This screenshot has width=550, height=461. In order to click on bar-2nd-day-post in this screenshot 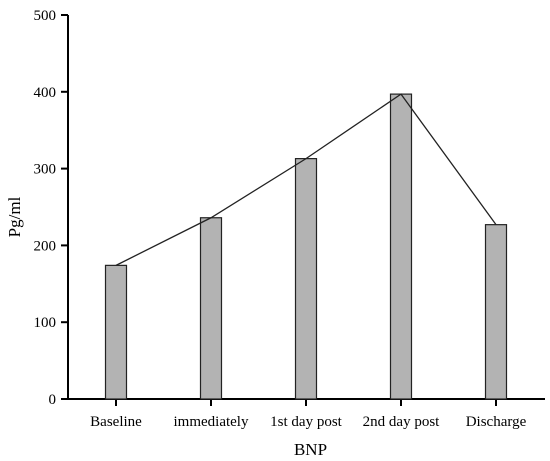, I will do `click(401, 246)`.